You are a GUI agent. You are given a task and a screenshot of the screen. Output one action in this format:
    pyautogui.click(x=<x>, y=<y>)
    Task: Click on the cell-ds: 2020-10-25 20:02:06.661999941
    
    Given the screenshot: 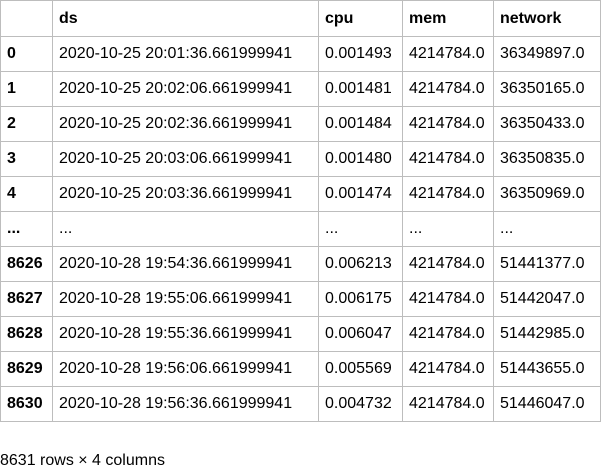 What is the action you would take?
    pyautogui.click(x=185, y=89)
    